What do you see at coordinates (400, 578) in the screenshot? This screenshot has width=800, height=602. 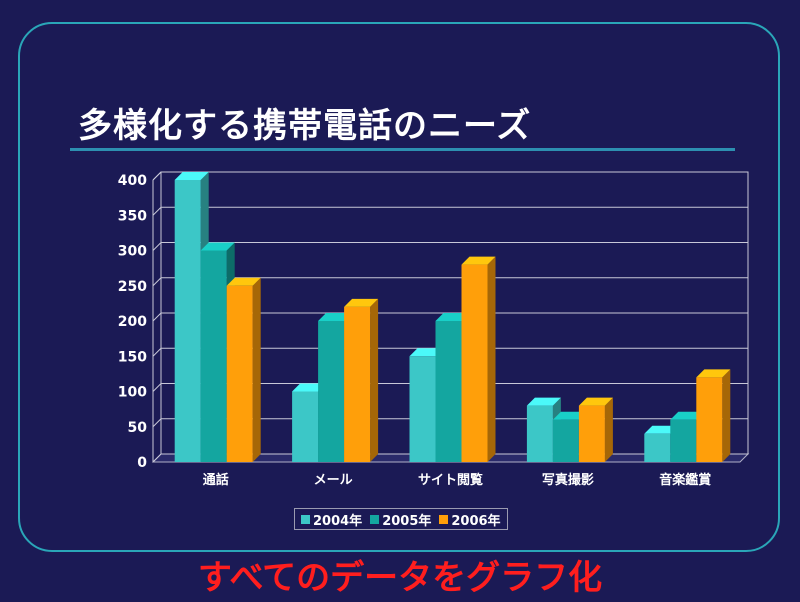 I see `slide-caption: すべてのデータをグラフ化` at bounding box center [400, 578].